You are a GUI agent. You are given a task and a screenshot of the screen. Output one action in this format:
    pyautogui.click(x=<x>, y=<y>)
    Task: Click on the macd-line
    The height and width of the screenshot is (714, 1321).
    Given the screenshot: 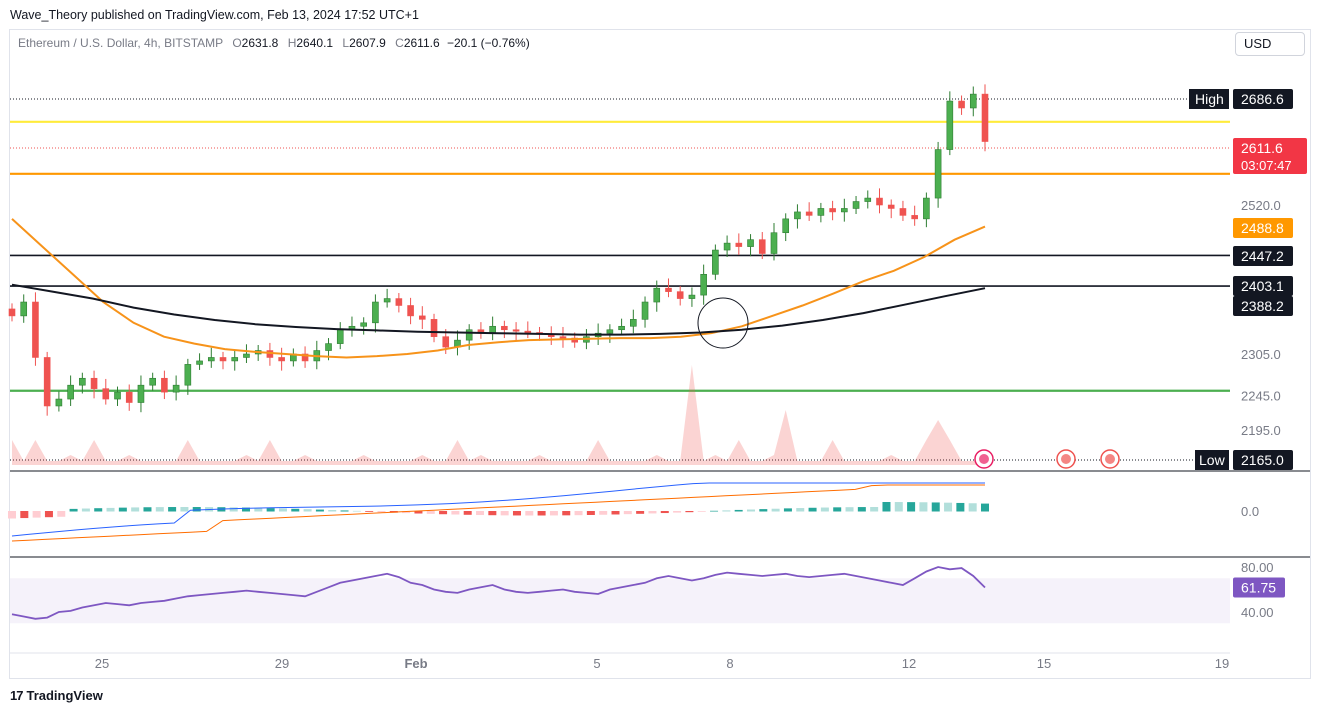 What is the action you would take?
    pyautogui.click(x=498, y=509)
    